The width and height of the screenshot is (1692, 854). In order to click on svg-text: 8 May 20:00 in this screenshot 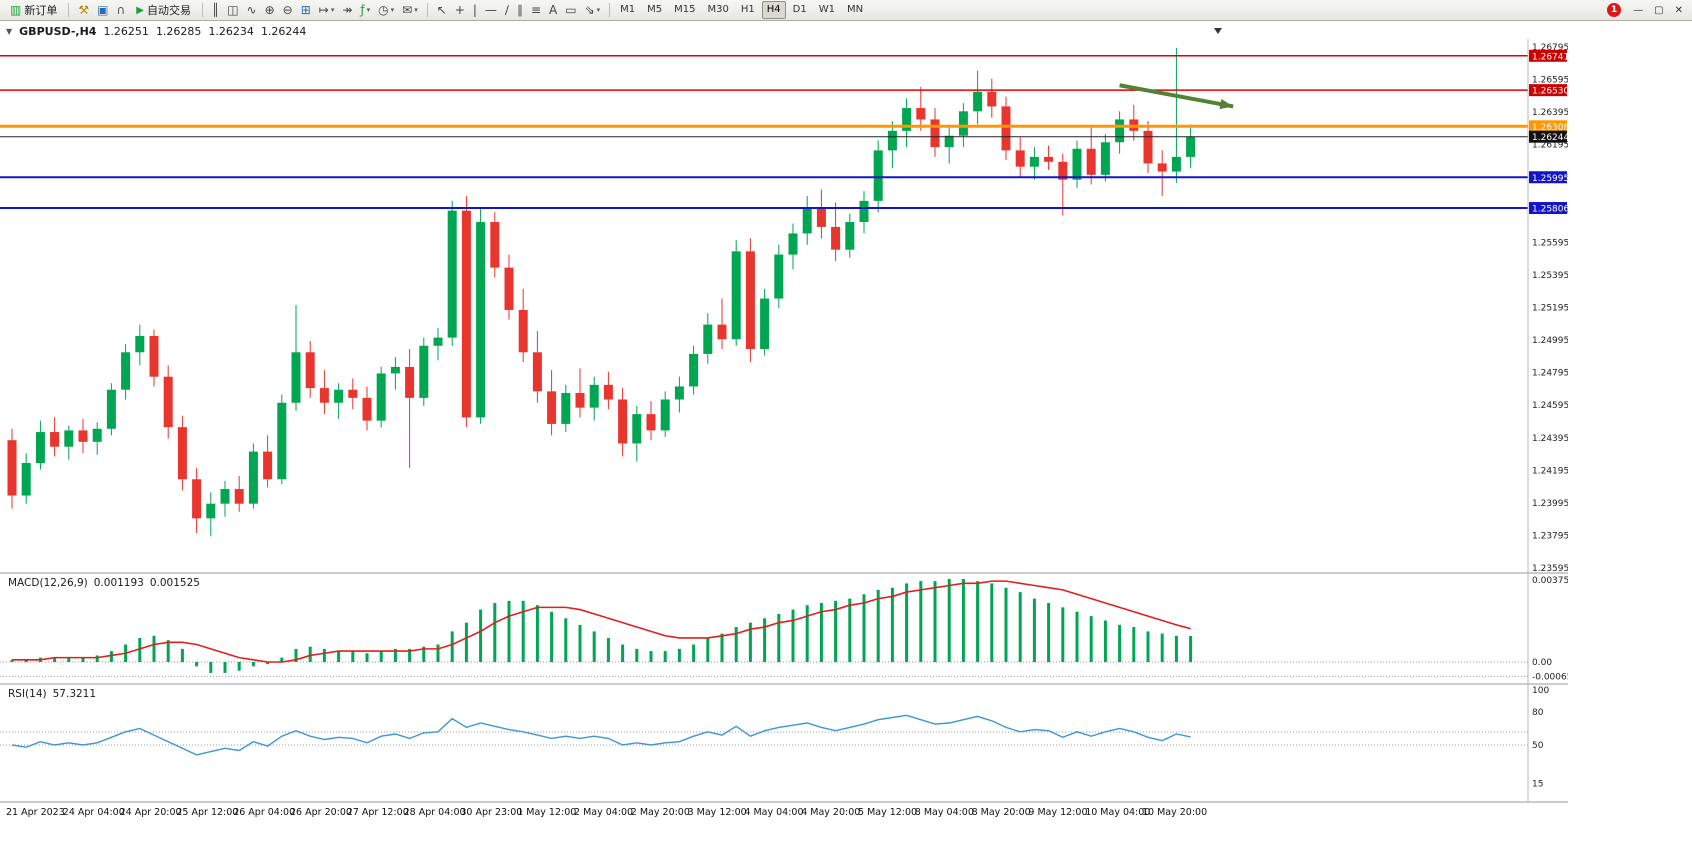, I will do `click(1001, 812)`.